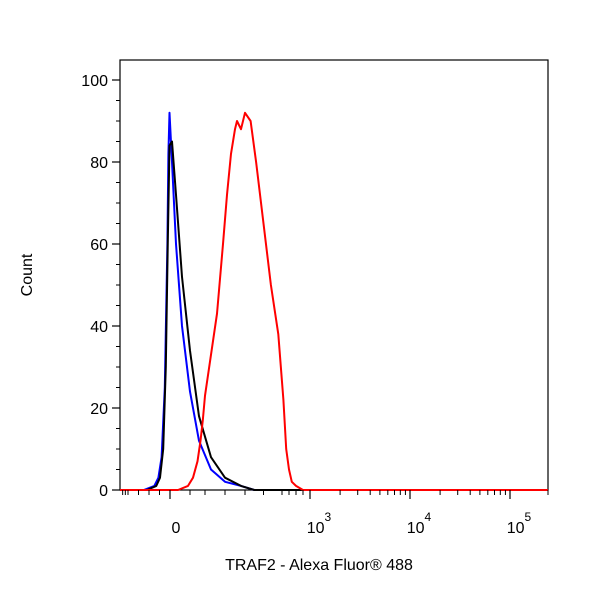 The image size is (600, 600). What do you see at coordinates (319, 523) in the screenshot?
I see `x-tick-label: 10³` at bounding box center [319, 523].